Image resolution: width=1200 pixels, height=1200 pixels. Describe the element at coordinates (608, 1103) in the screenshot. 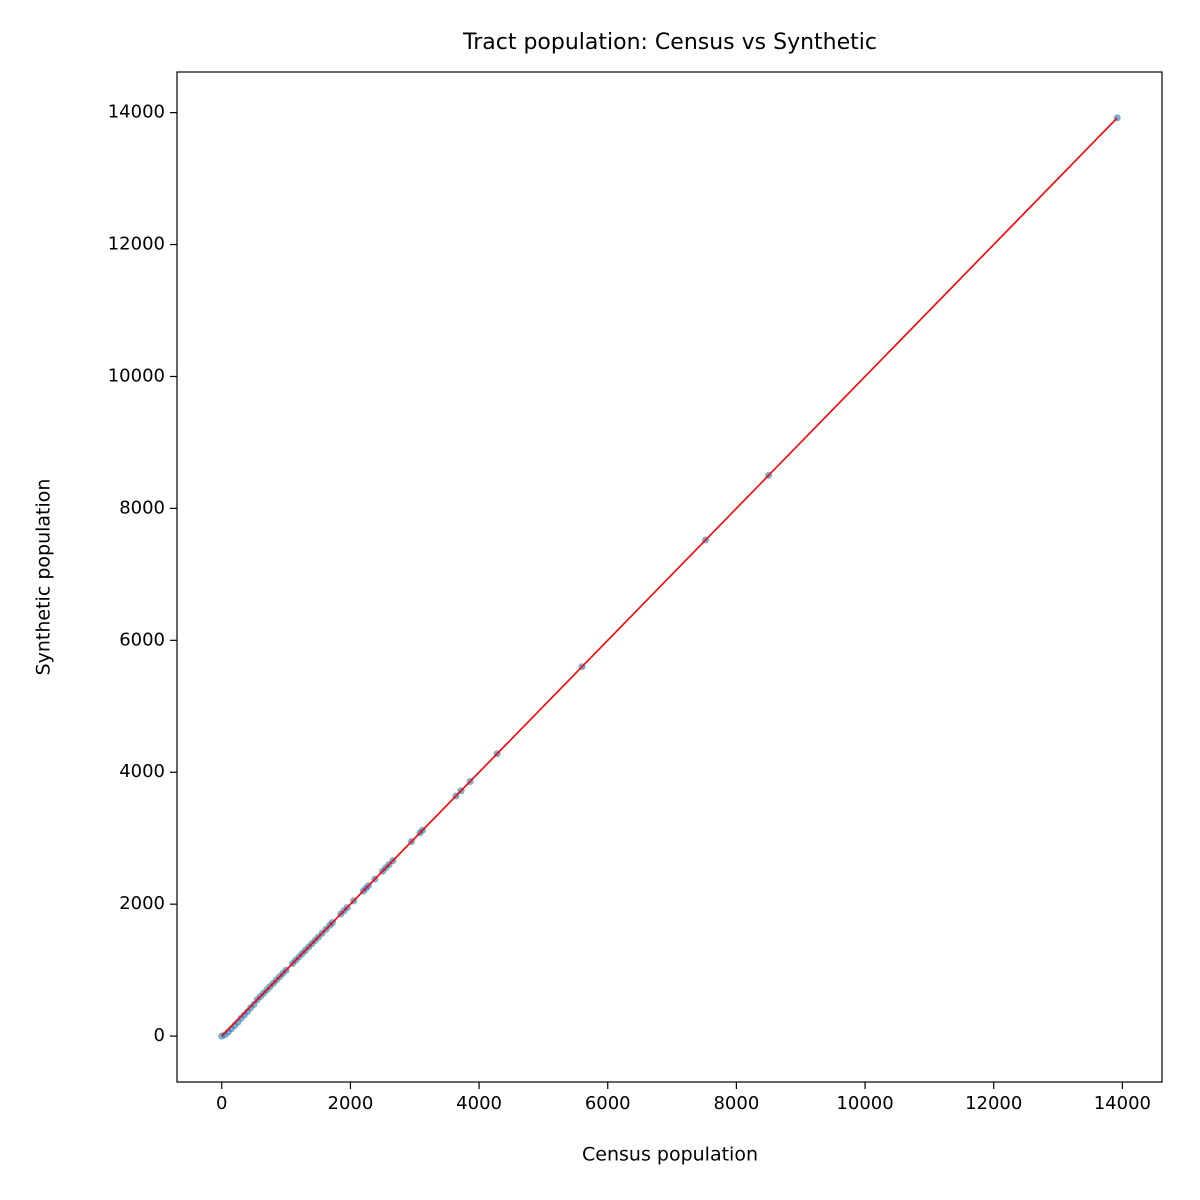

I see `x-tick-label: 6000` at that location.